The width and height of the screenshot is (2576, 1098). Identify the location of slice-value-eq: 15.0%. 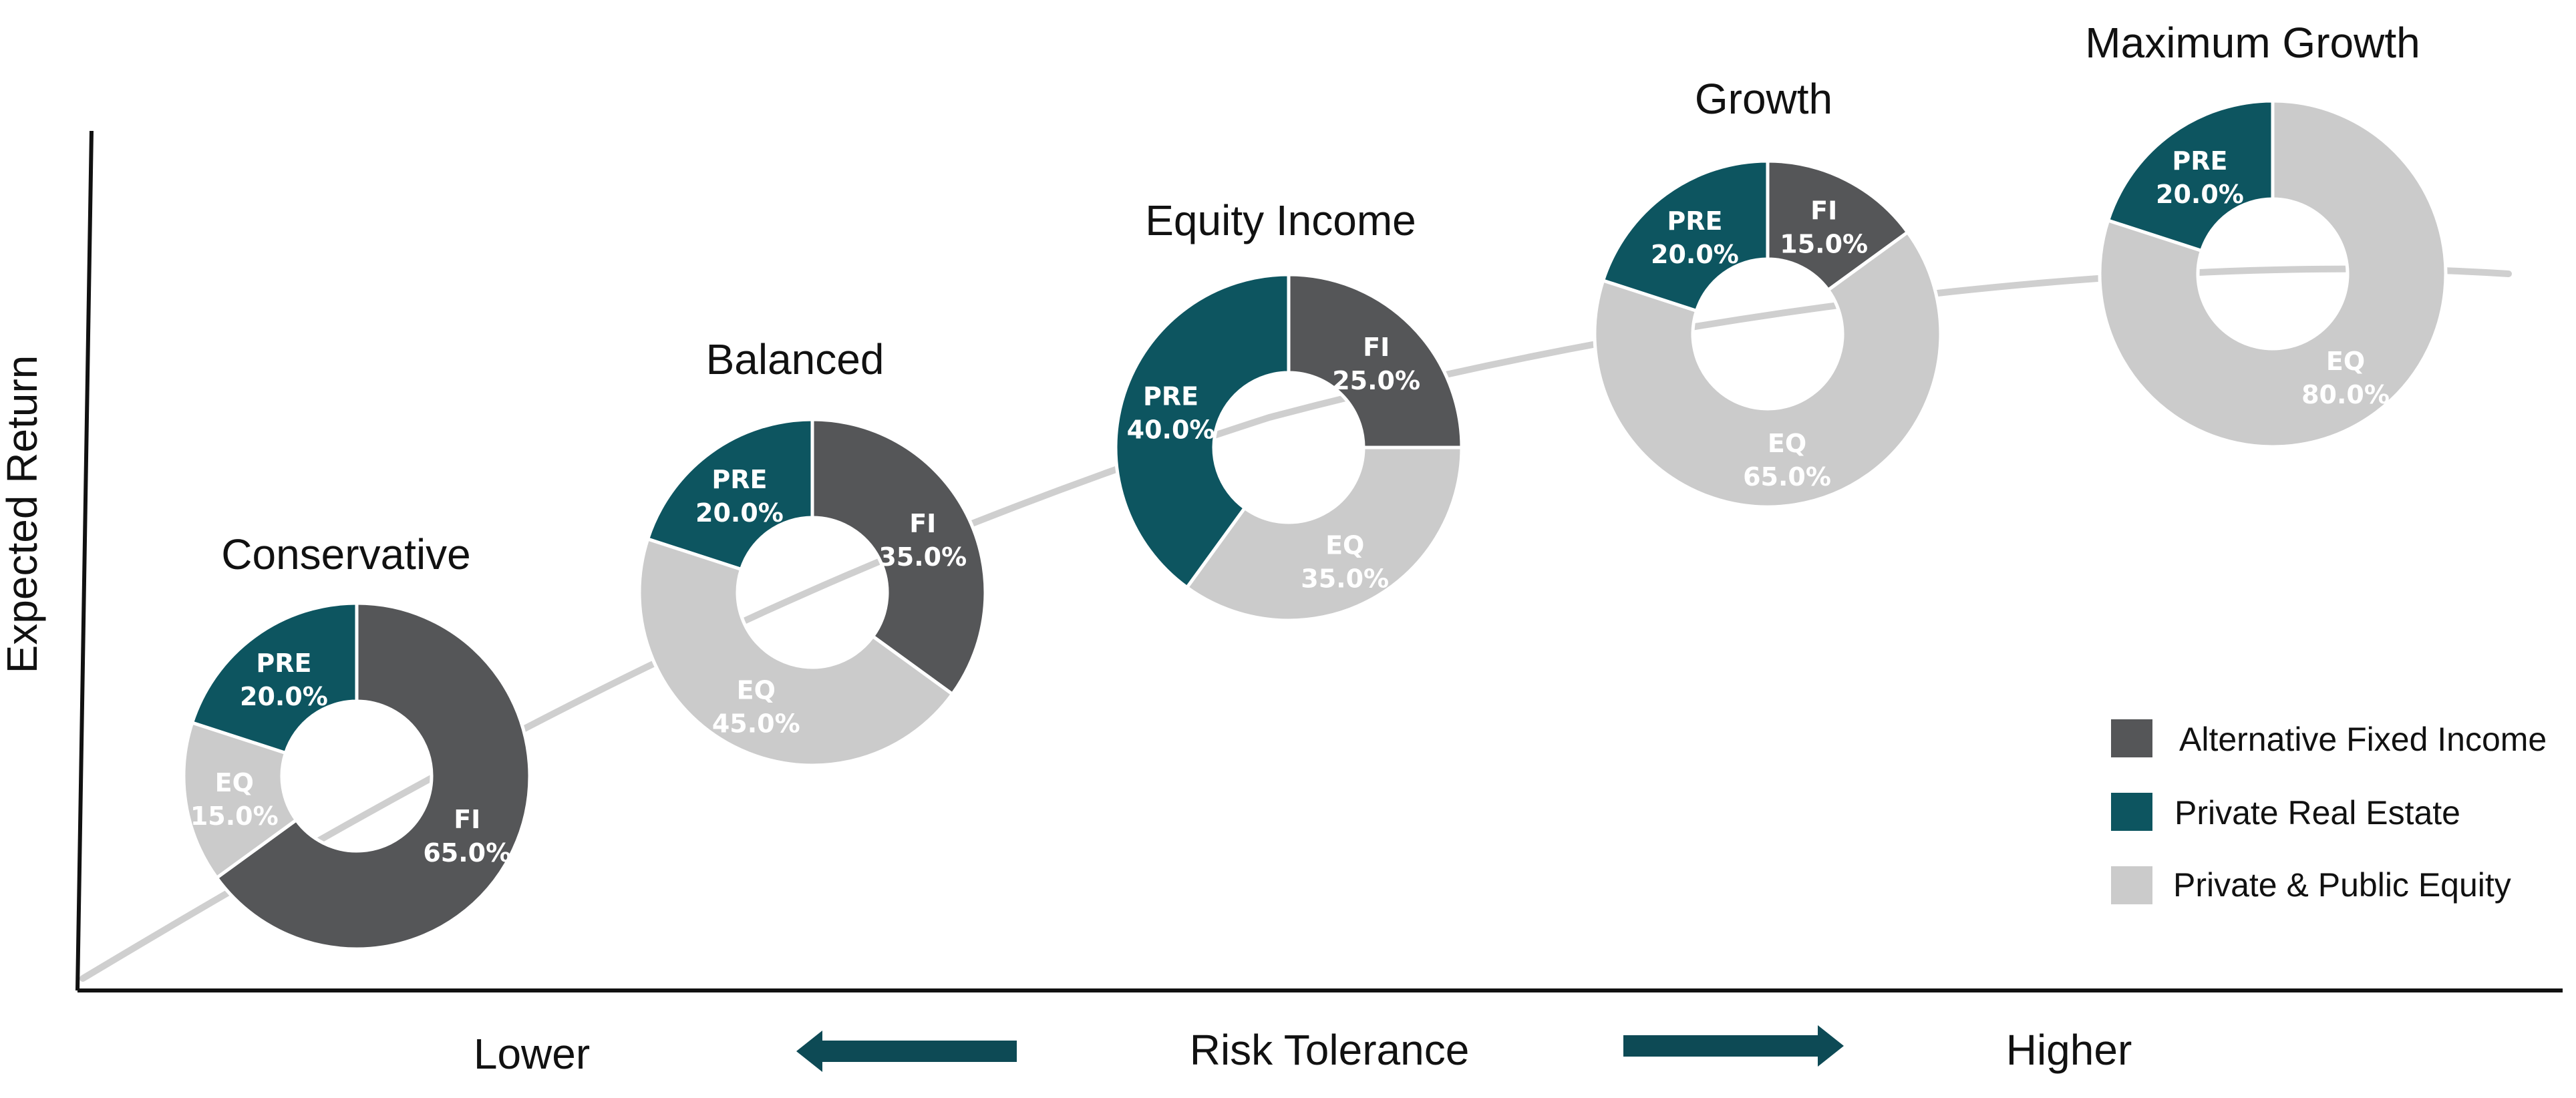
(234, 816).